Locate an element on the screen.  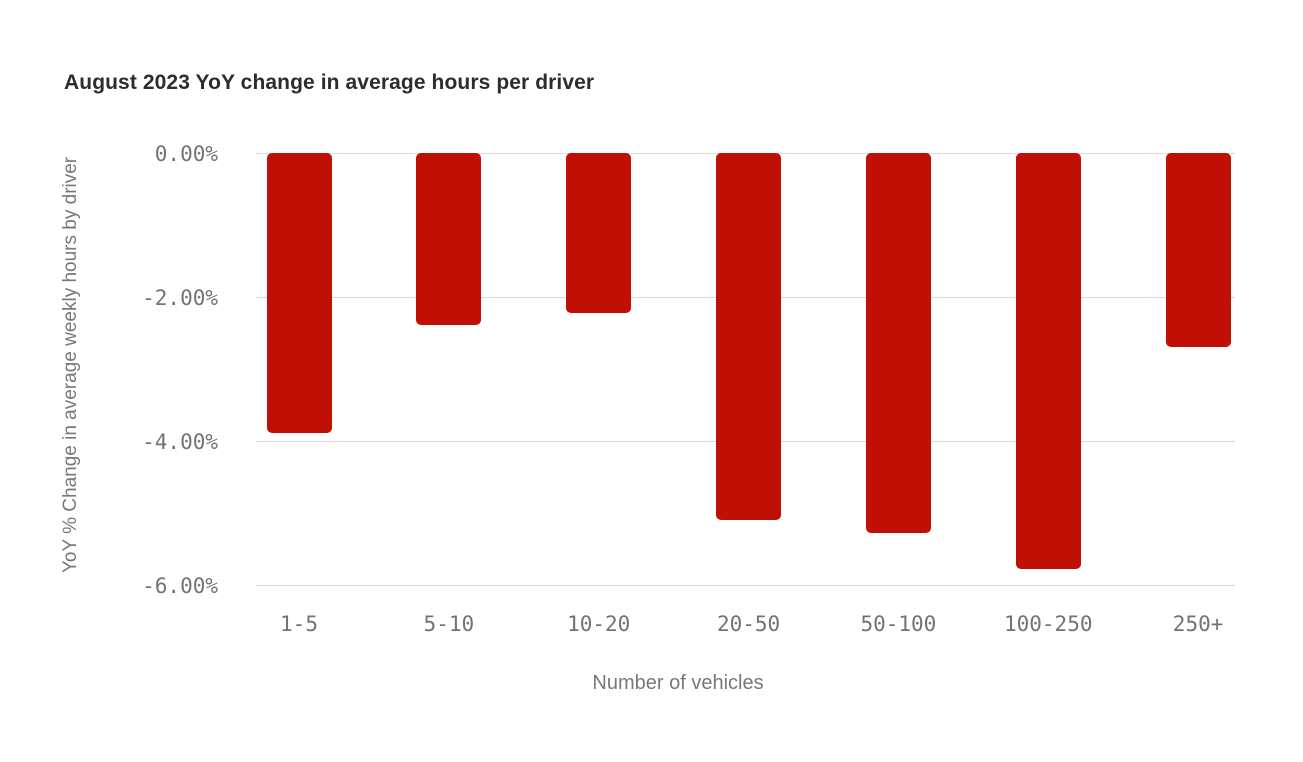
x-axis-title: Number of vehicles is located at coordinates (678, 683).